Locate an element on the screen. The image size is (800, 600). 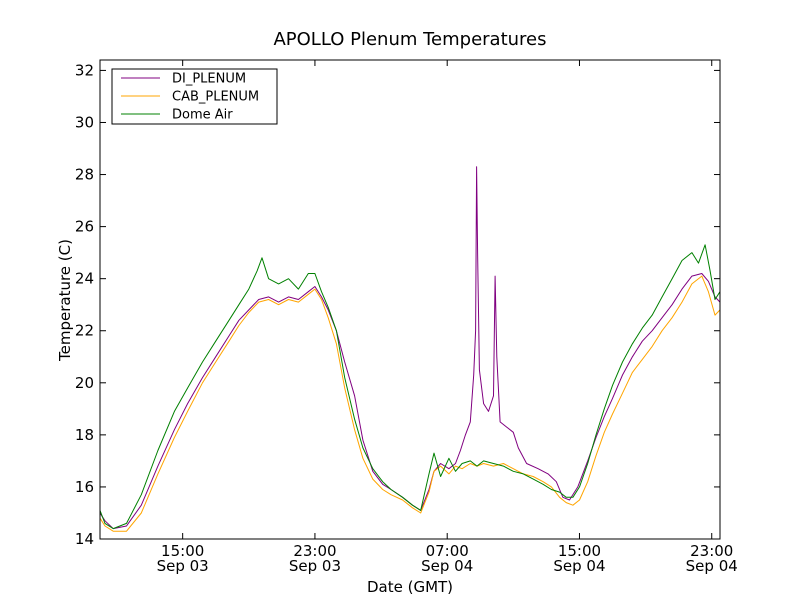
y-tick-label-2: 18 is located at coordinates (84, 435).